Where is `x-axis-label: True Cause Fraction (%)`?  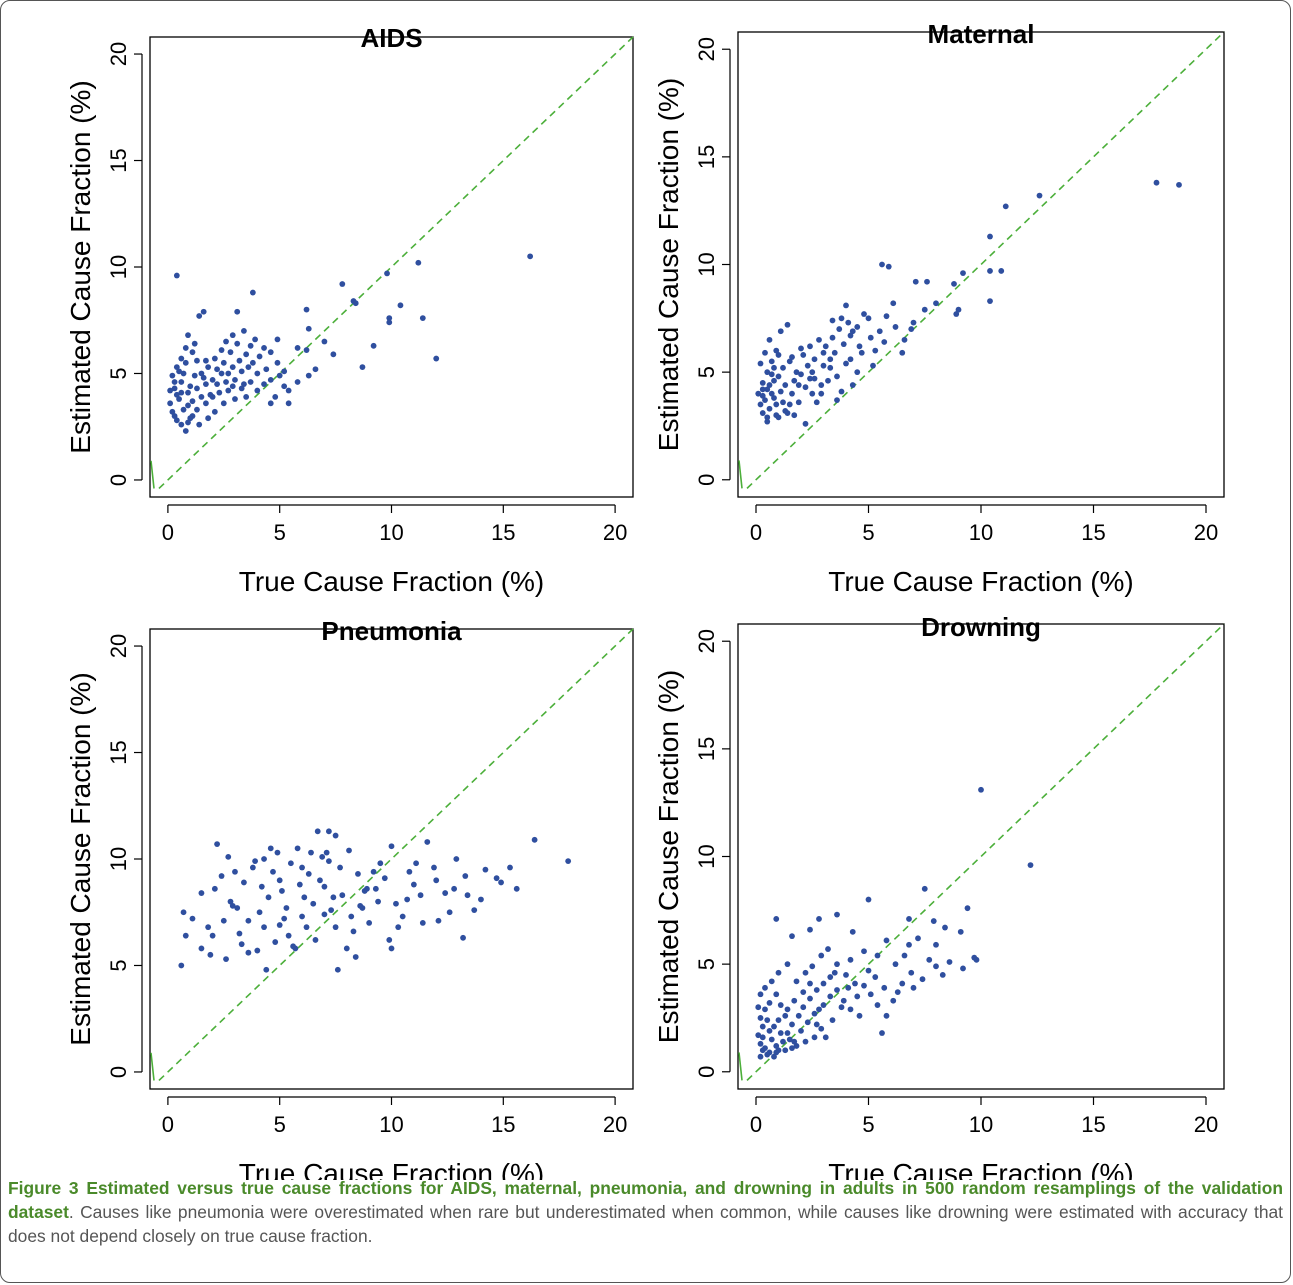
x-axis-label: True Cause Fraction (%) is located at coordinates (392, 581).